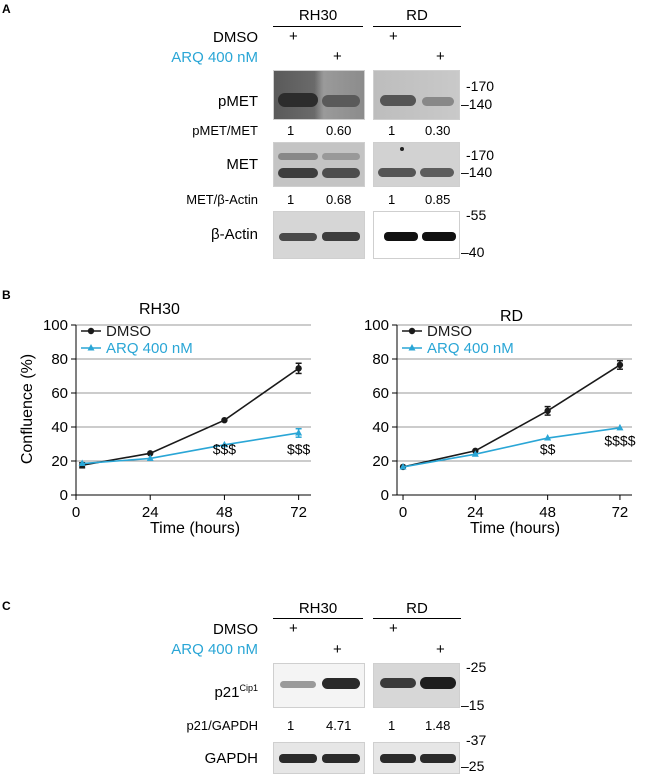 The width and height of the screenshot is (649, 776). I want to click on actin-mw-40: –40, so click(473, 252).